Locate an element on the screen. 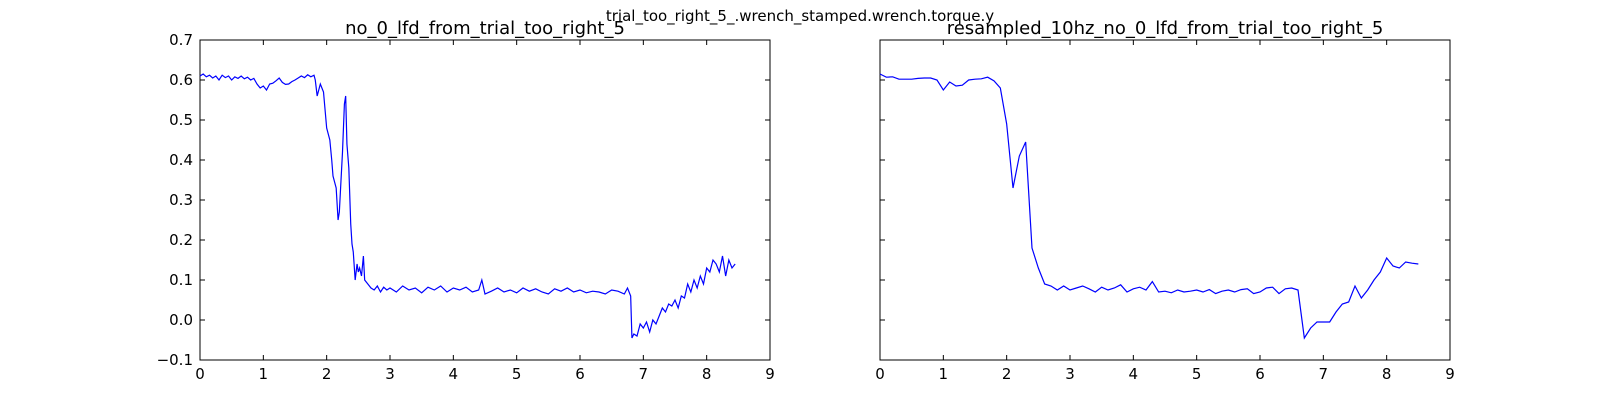 Image resolution: width=1600 pixels, height=404 pixels. raw-signal-ytick-label: −0.1 is located at coordinates (175, 360).